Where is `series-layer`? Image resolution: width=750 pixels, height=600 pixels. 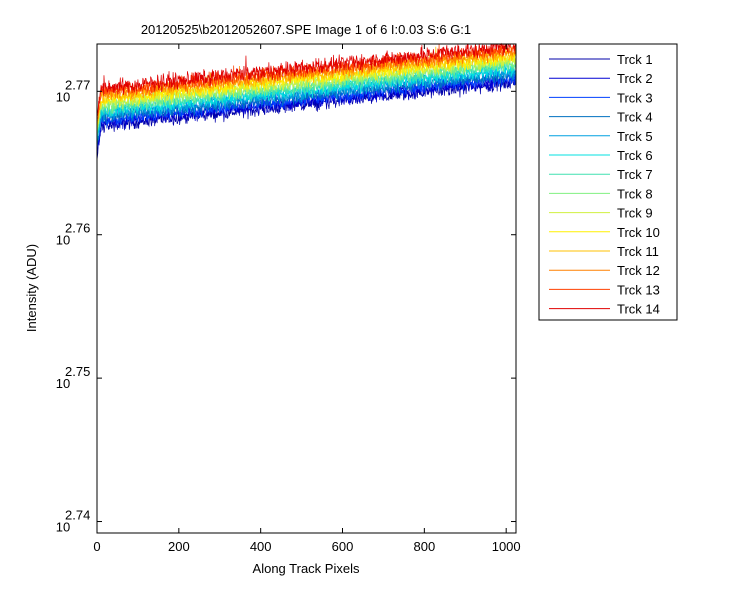
series-layer is located at coordinates (306, 101).